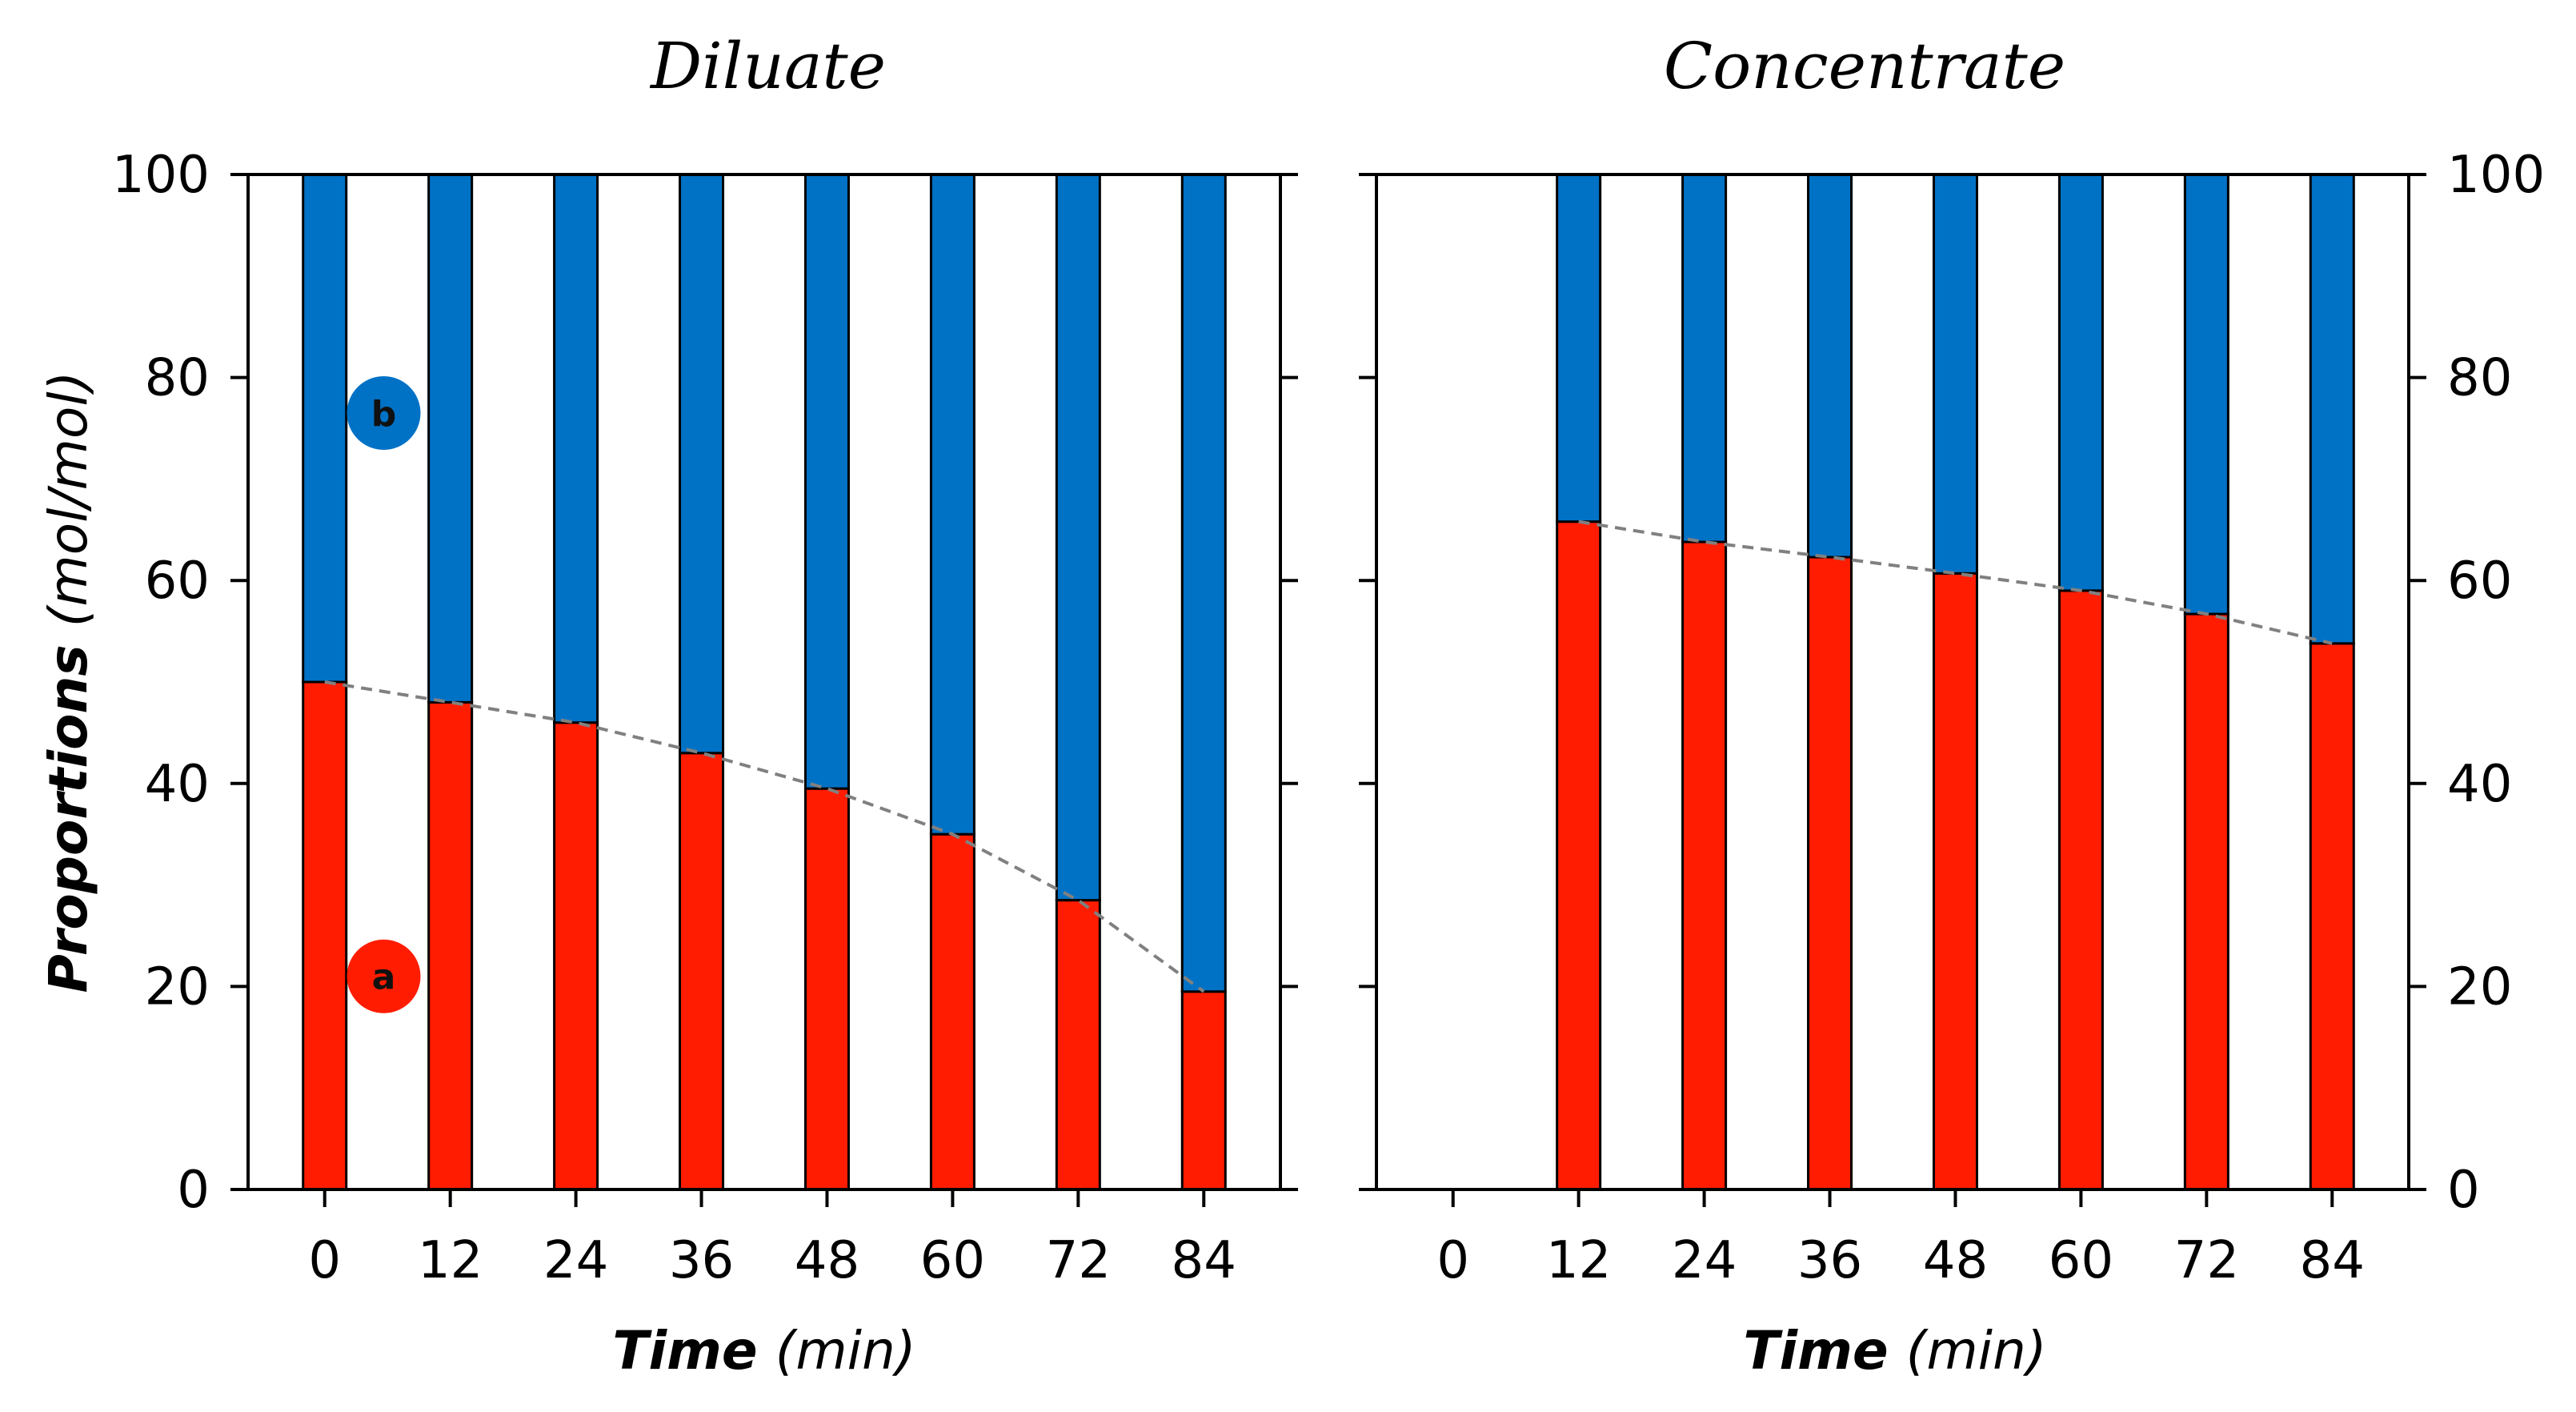  What do you see at coordinates (845, 1351) in the screenshot?
I see `diluate-x-label-unit: (min)` at bounding box center [845, 1351].